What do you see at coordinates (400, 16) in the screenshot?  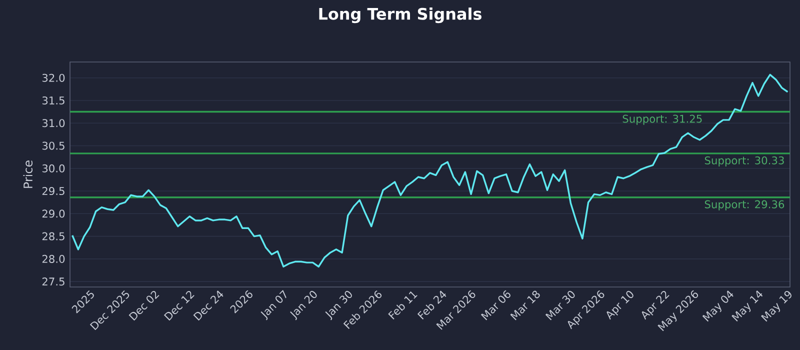 I see `chart-title: Long Term Signals` at bounding box center [400, 16].